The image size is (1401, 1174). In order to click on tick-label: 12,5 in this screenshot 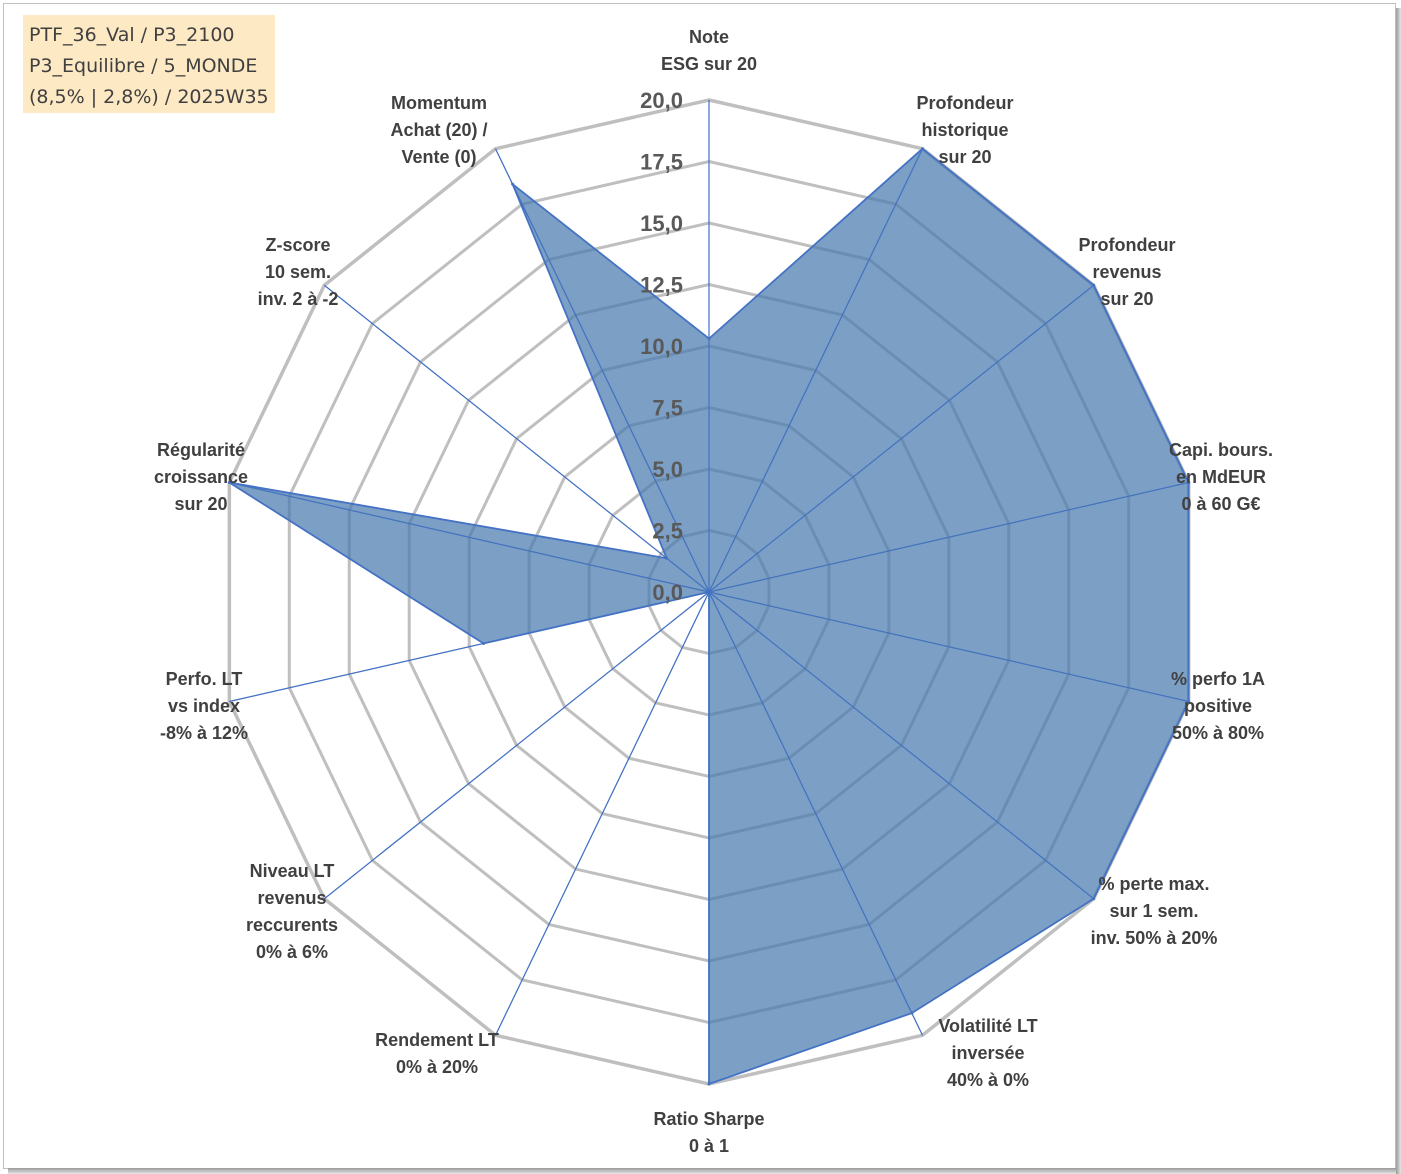, I will do `click(661, 285)`.